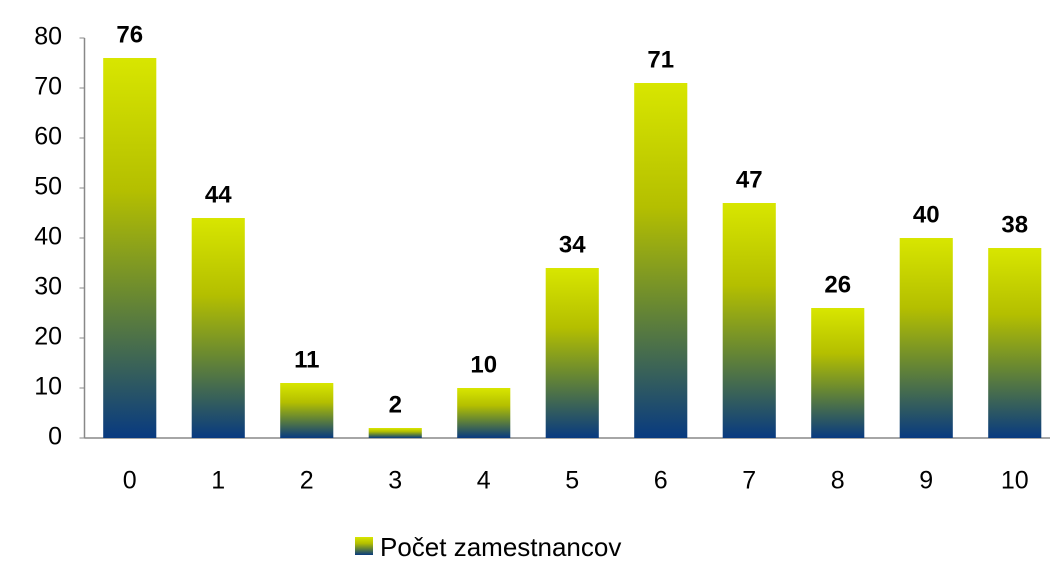 The height and width of the screenshot is (565, 1059). I want to click on x-tick-label: 8, so click(838, 481).